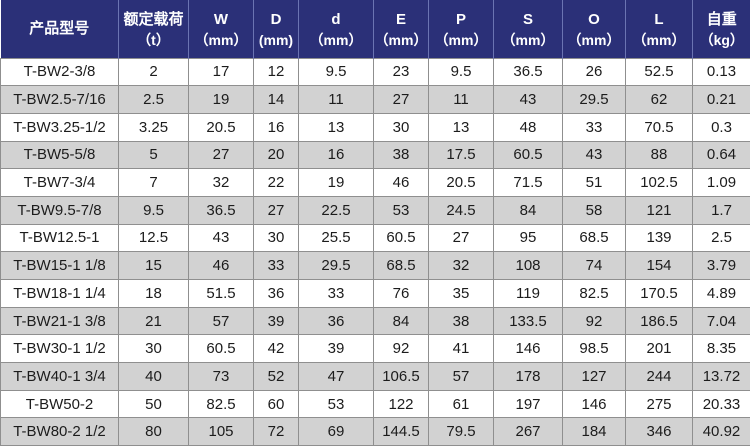 This screenshot has width=750, height=446. I want to click on value-cell-rated_load: 50, so click(153, 404).